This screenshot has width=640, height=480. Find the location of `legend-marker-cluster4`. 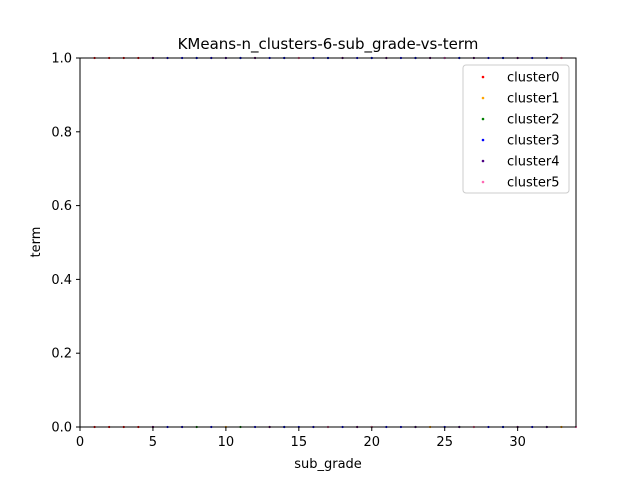

legend-marker-cluster4 is located at coordinates (483, 161).